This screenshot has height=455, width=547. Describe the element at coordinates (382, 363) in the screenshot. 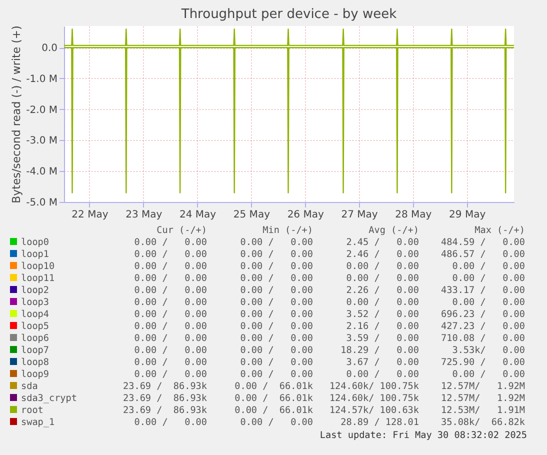

I see `text: 3.67 / 0.00` at that location.